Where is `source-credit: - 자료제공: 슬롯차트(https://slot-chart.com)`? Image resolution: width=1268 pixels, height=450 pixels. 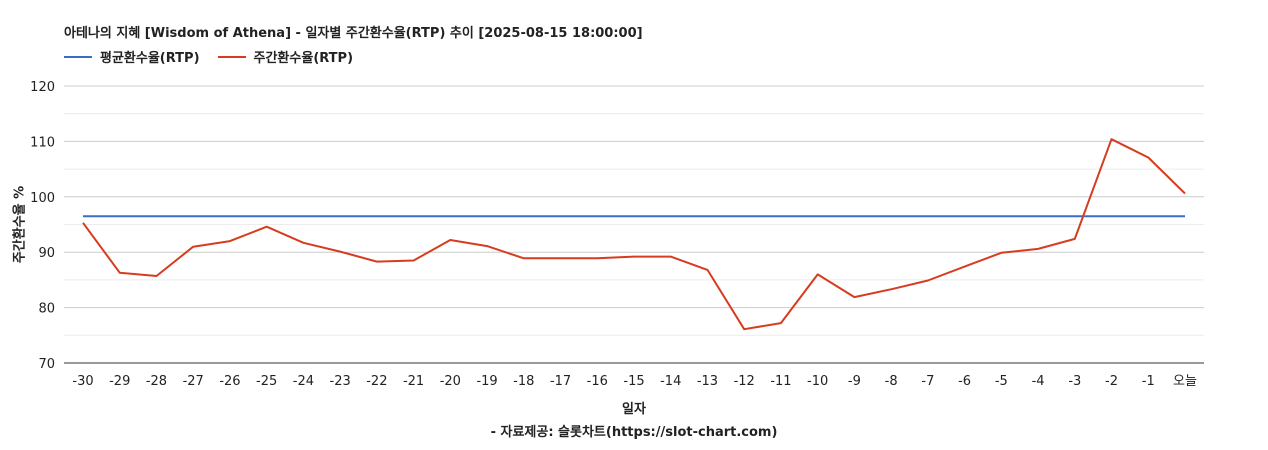
source-credit: - 자료제공: 슬롯차트(https://slot-chart.com) is located at coordinates (634, 432).